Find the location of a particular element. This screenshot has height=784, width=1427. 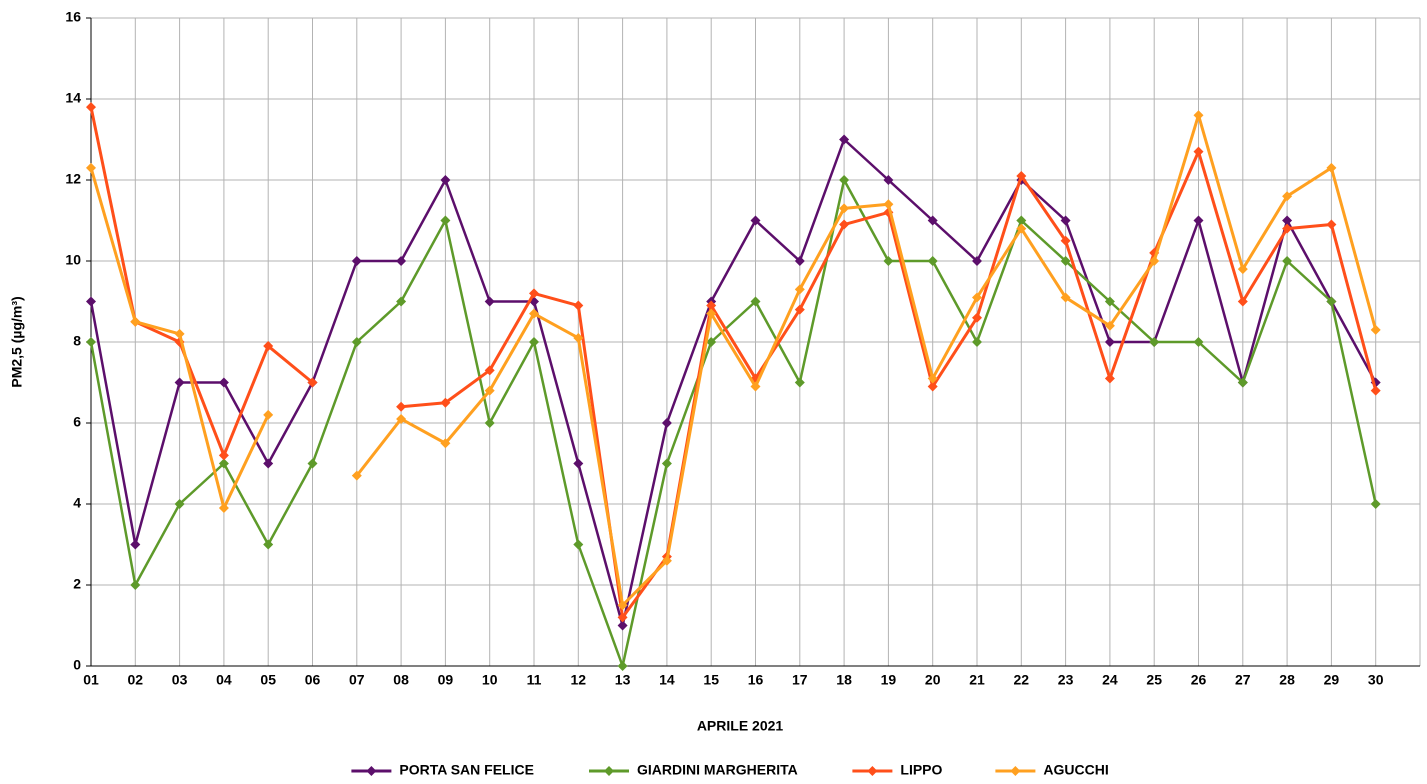

y-tick-label: 16 is located at coordinates (73, 17).